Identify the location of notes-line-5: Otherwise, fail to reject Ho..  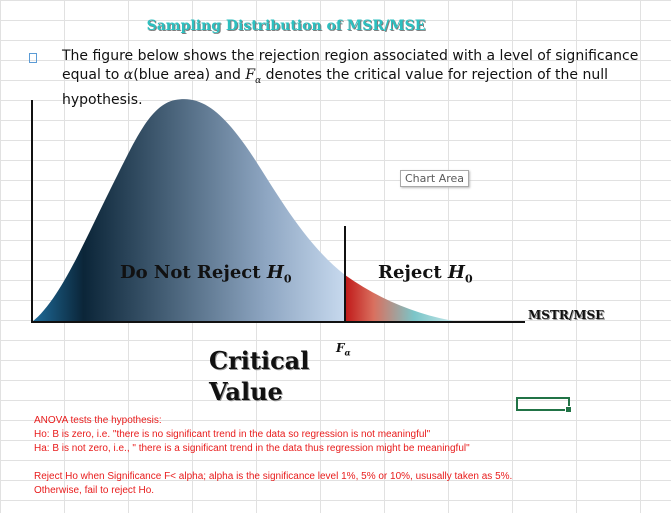
(94, 490).